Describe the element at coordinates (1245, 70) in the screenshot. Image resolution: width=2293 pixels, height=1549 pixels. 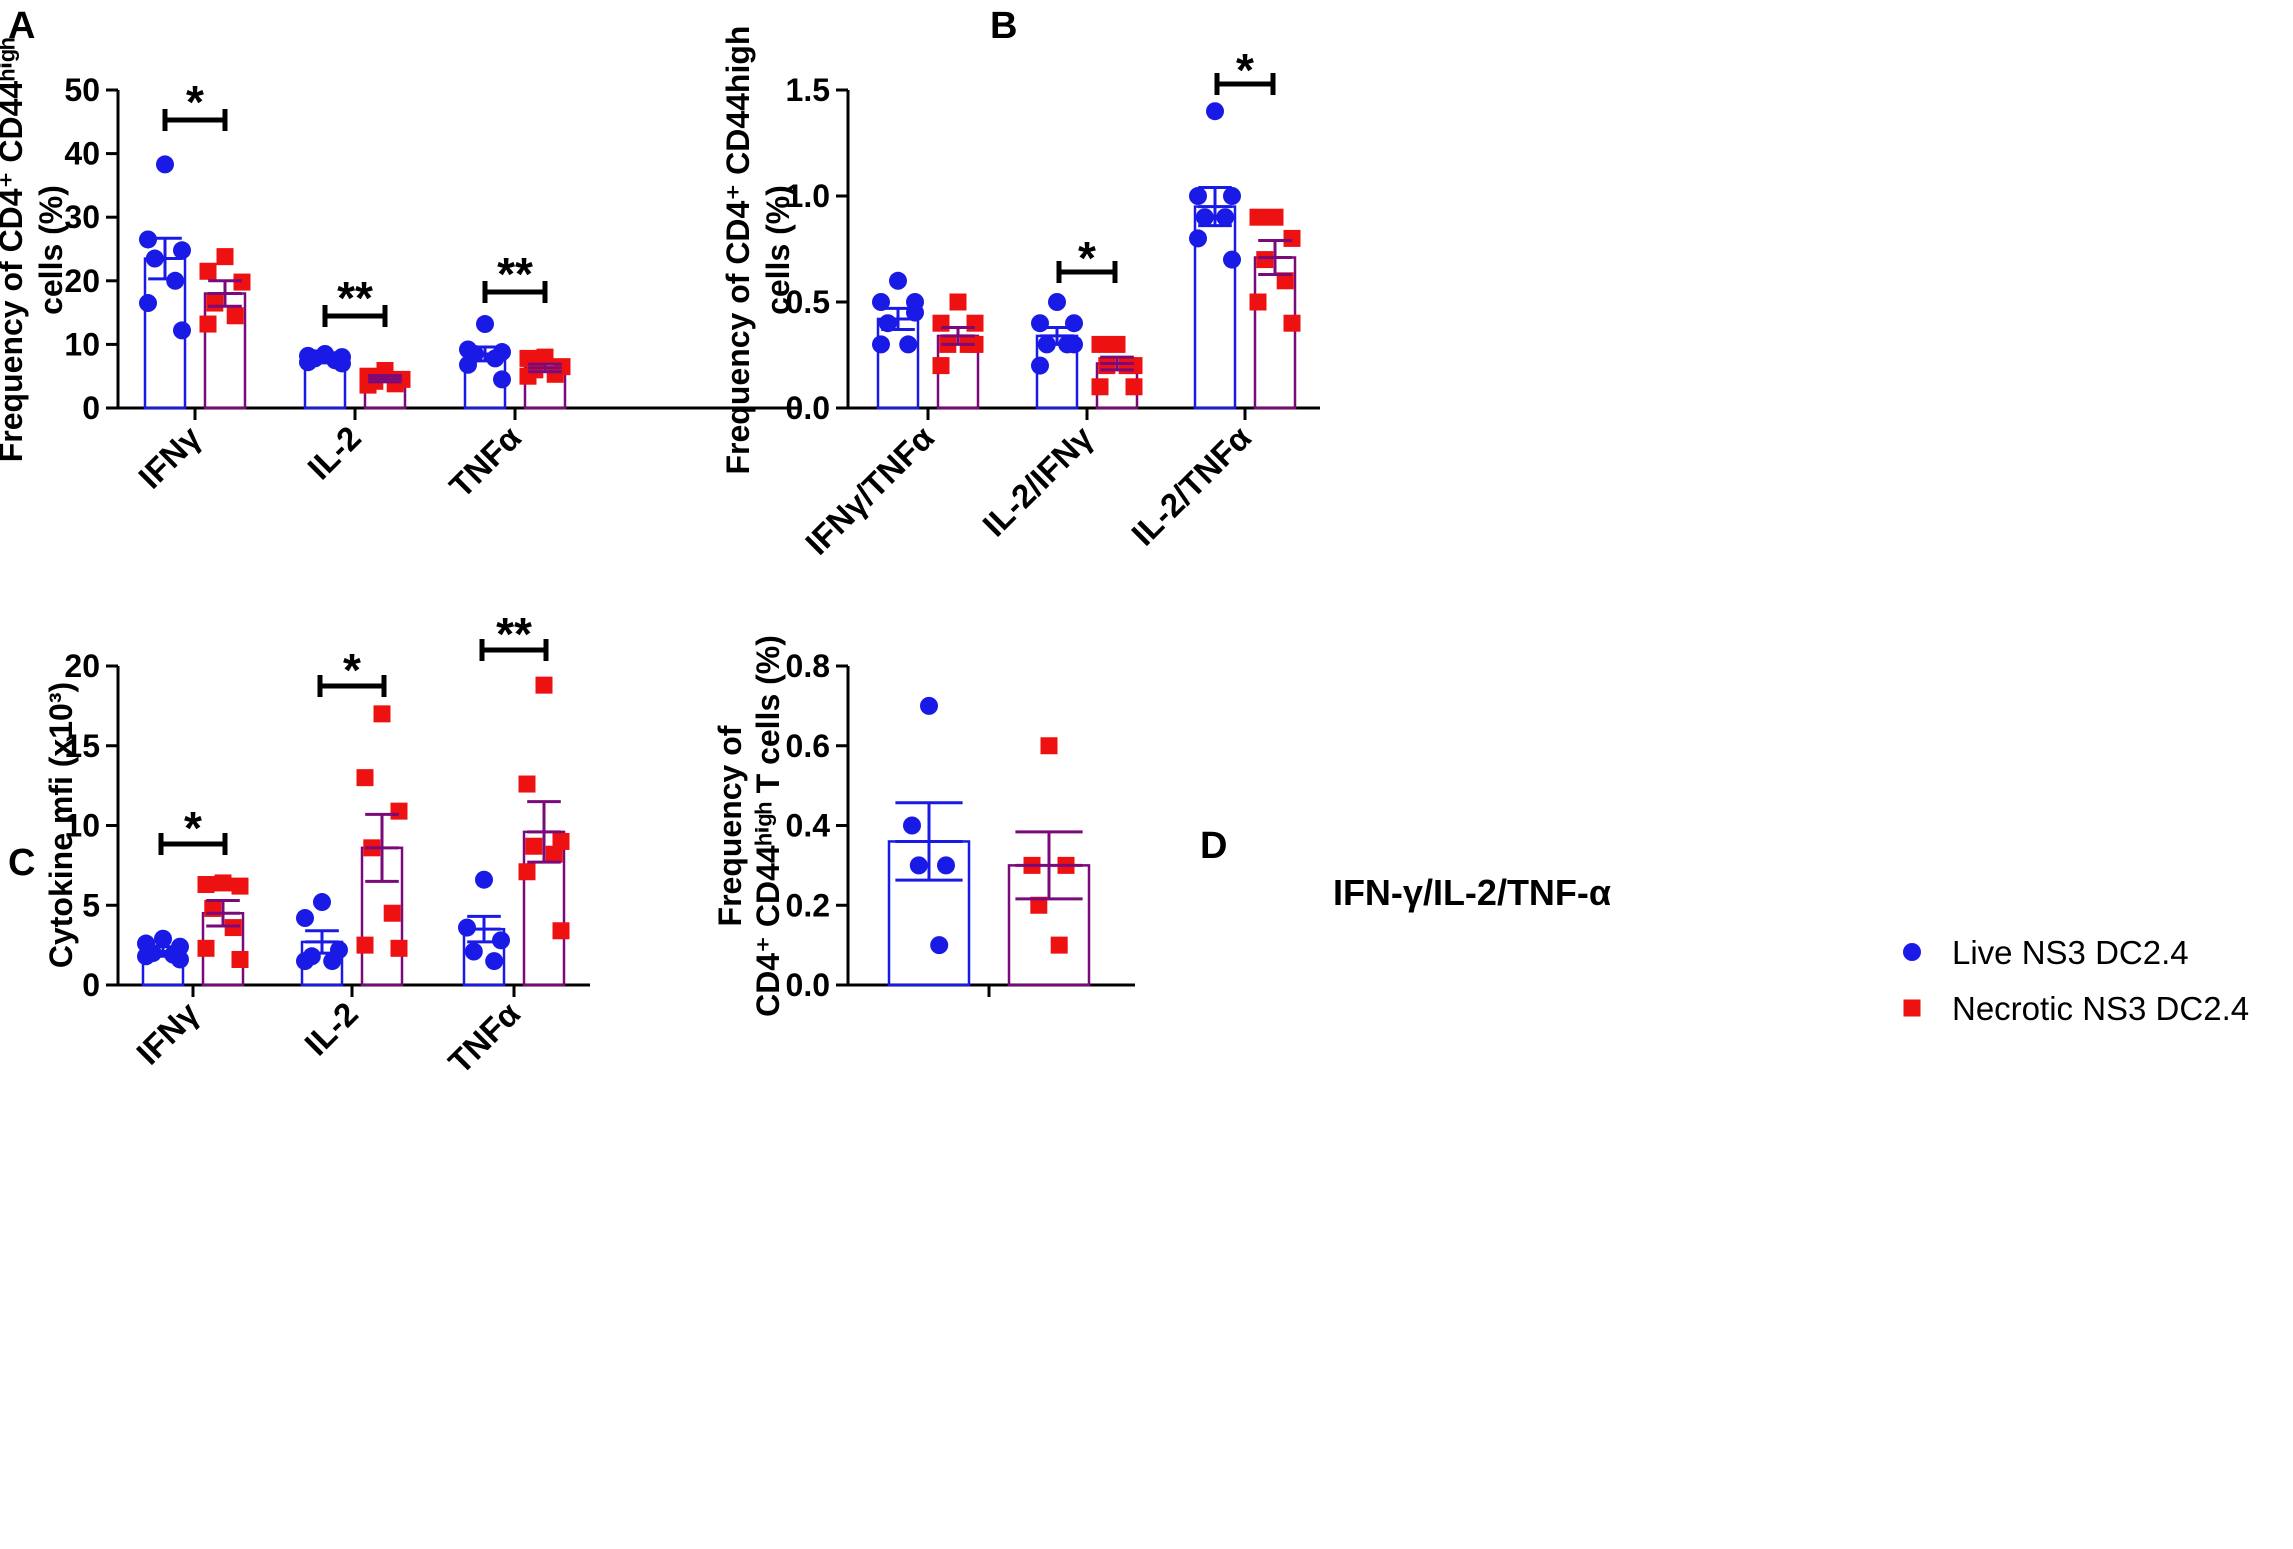
I see `significance-label: *` at that location.